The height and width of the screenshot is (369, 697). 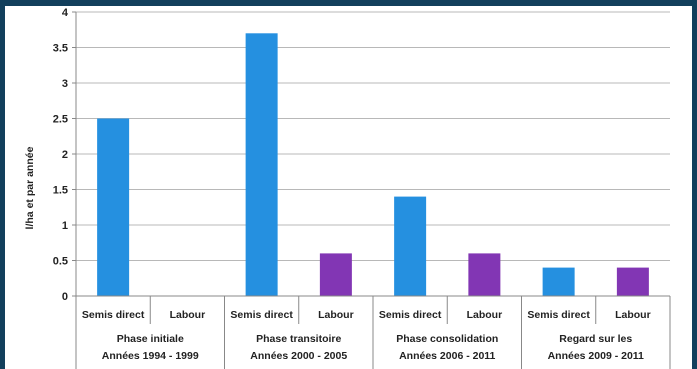 I want to click on group-label-line2: Années 2009 - 2011, so click(x=596, y=356).